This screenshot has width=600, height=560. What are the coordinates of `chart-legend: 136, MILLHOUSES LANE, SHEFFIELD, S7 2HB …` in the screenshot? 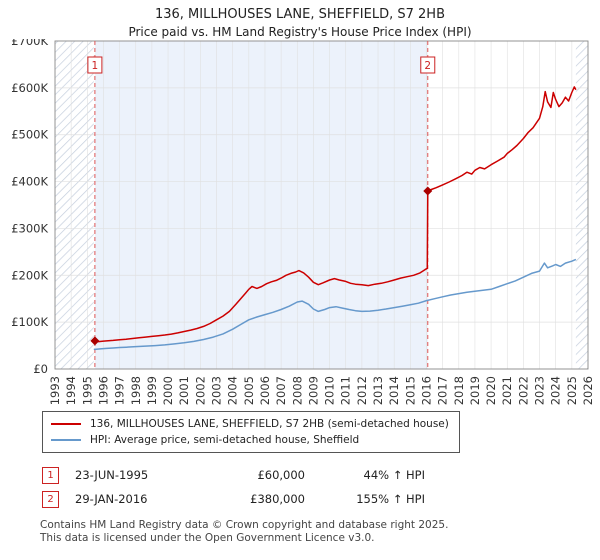 It's located at (251, 432).